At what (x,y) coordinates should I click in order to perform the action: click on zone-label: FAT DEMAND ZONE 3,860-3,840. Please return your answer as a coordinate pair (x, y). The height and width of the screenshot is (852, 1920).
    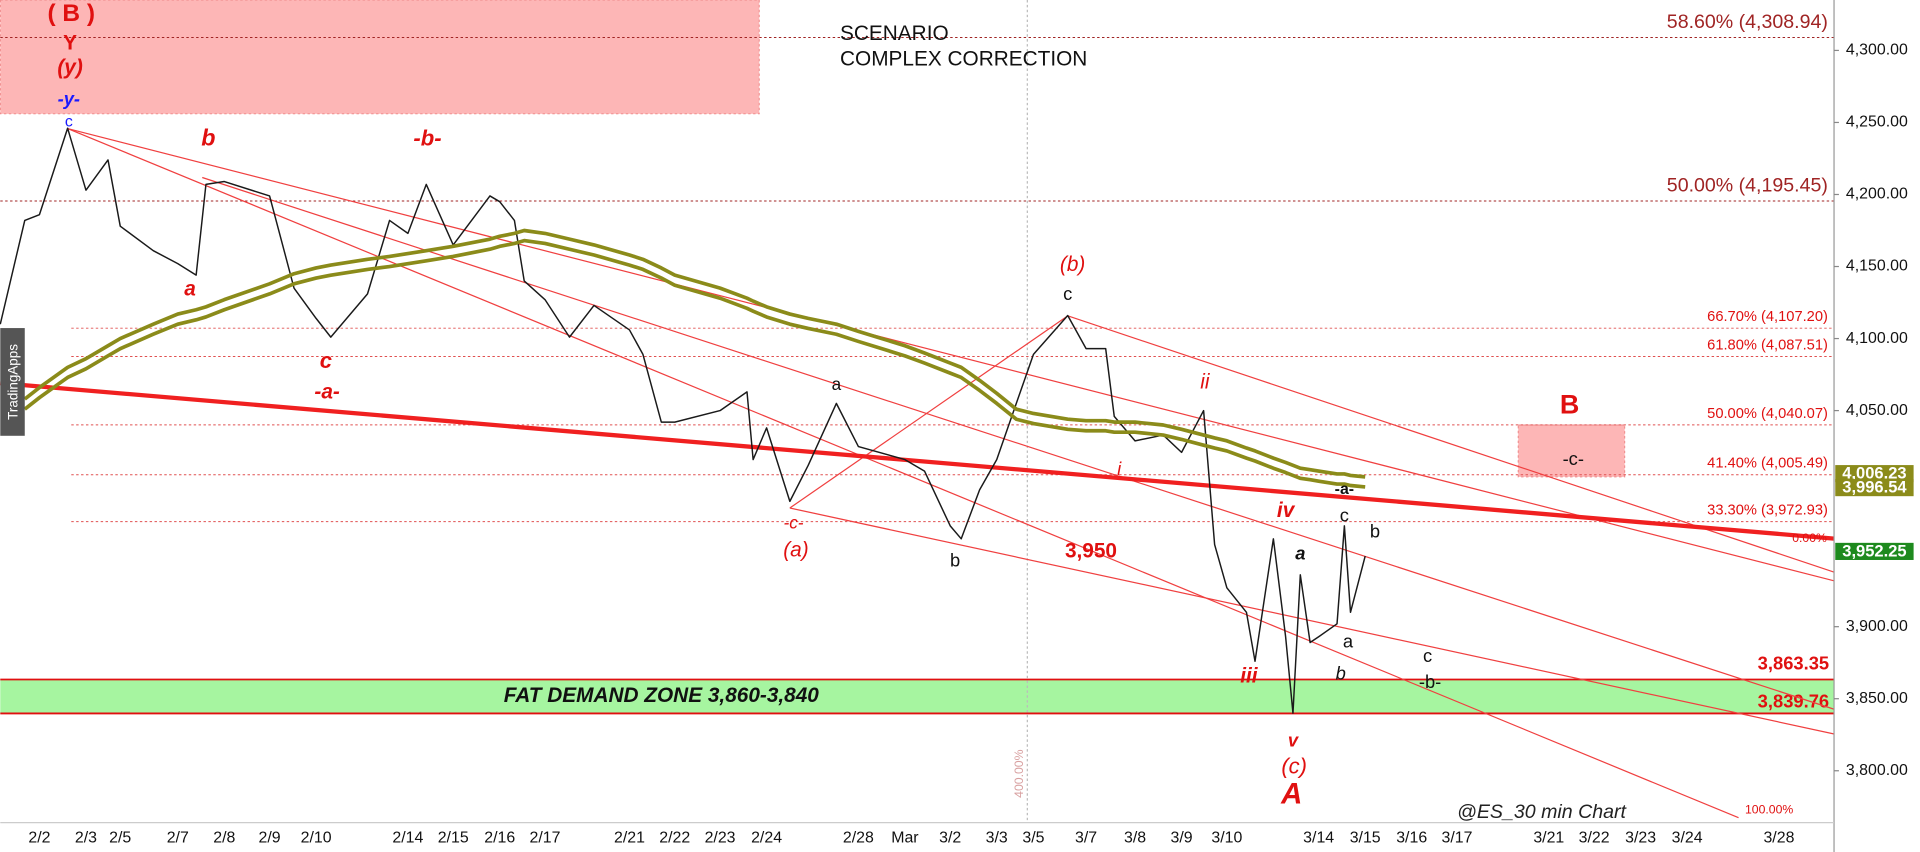
    Looking at the image, I should click on (662, 695).